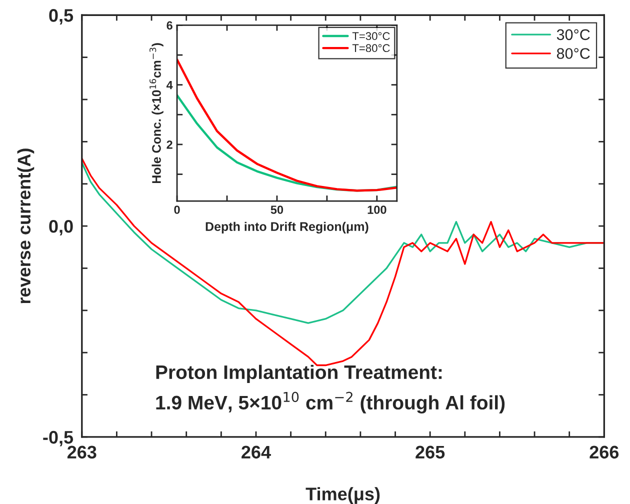 This screenshot has width=630, height=504. What do you see at coordinates (371, 36) in the screenshot?
I see `legend-label: T=30°C` at bounding box center [371, 36].